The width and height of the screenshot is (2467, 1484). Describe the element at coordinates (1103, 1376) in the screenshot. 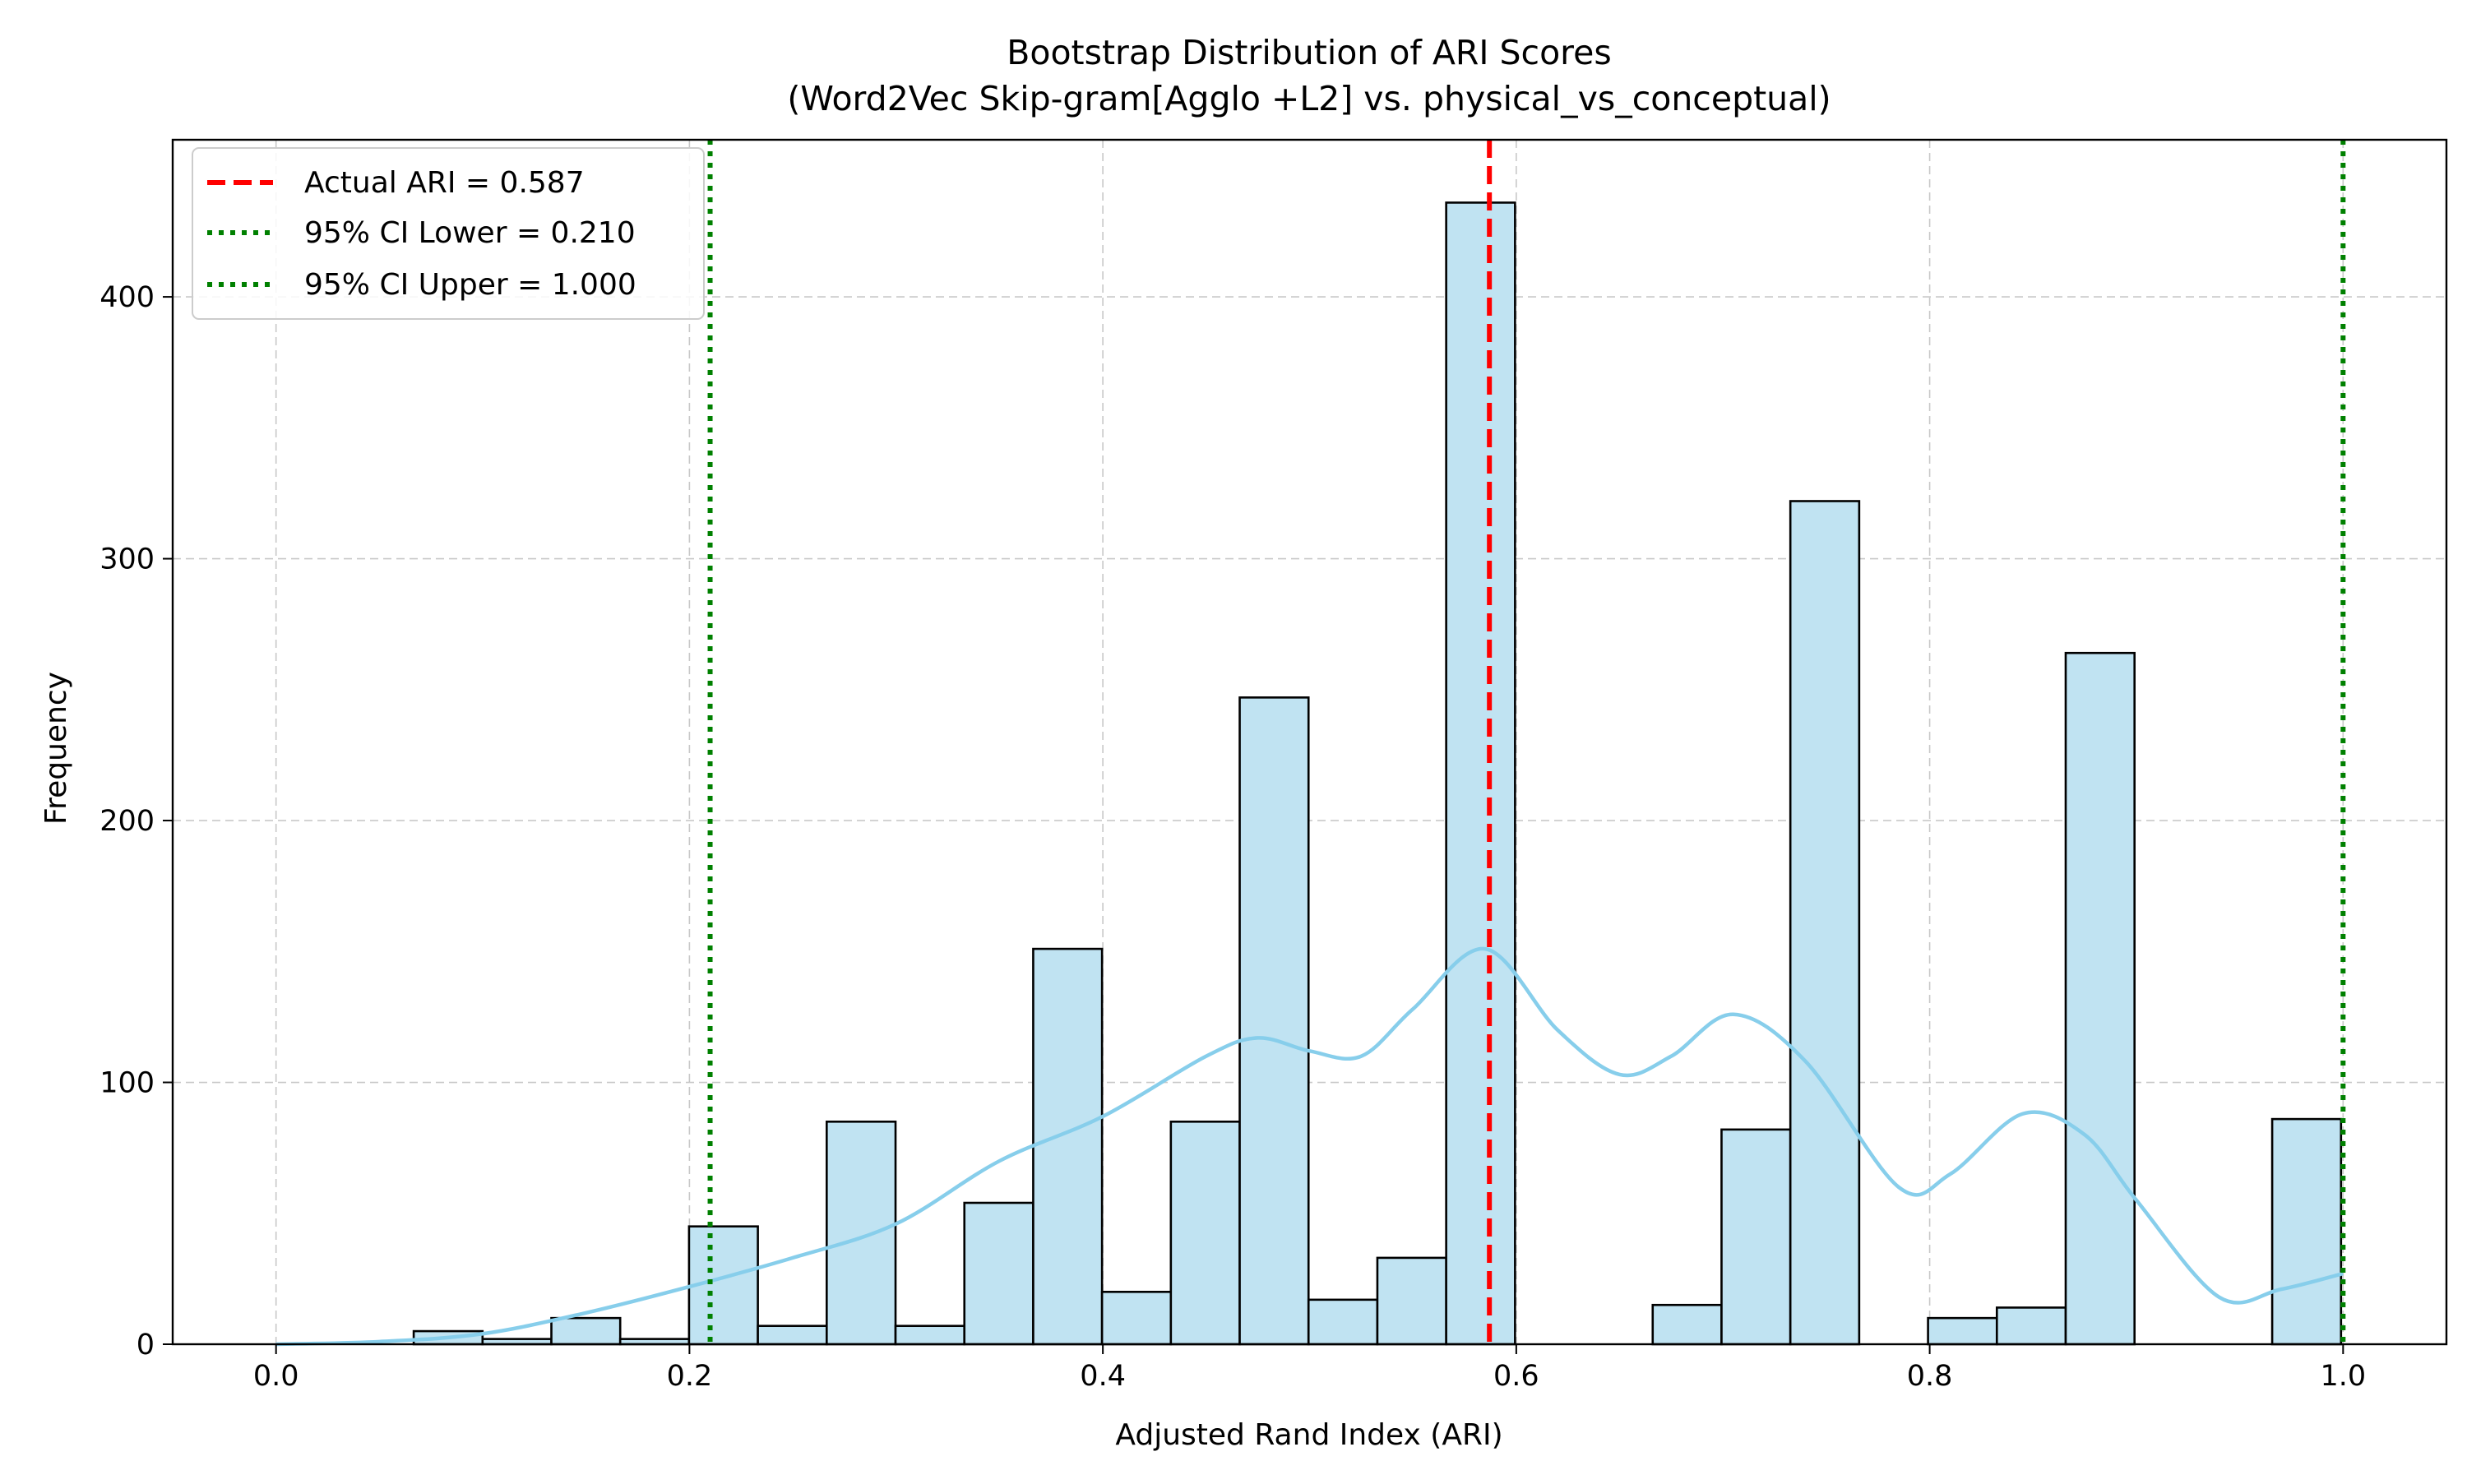

I see `x-tick-label: 0.4` at that location.